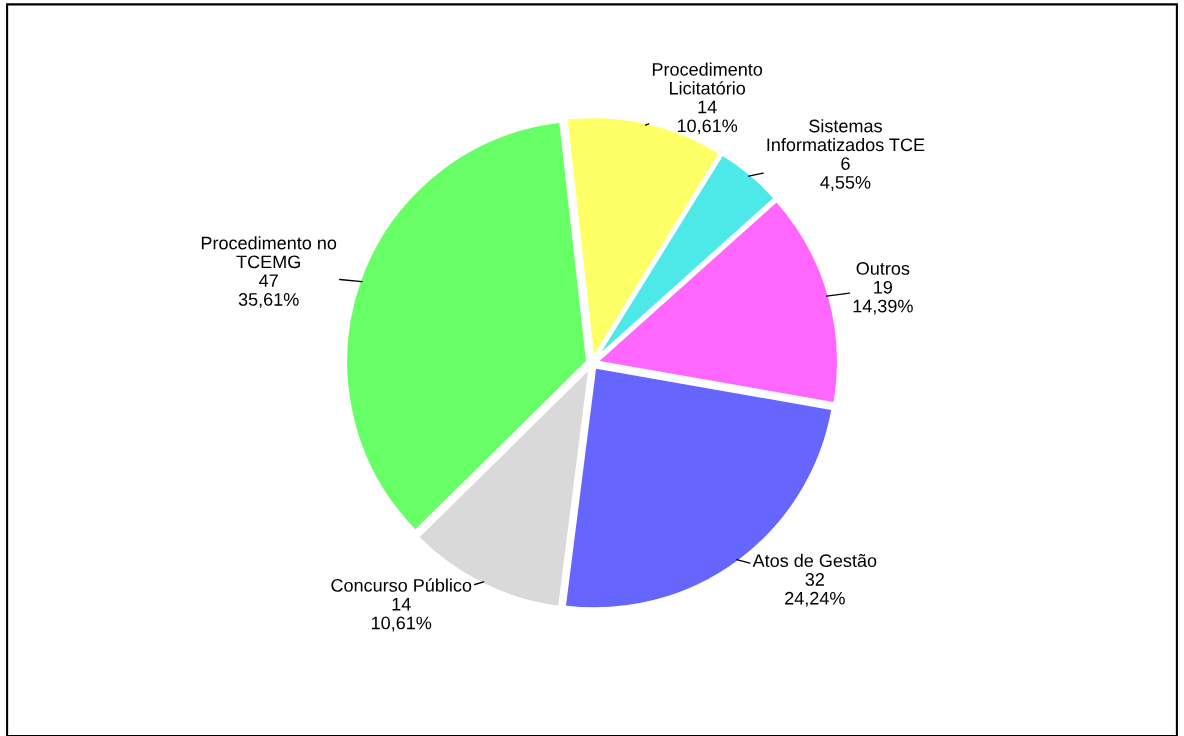  Describe the element at coordinates (269, 252) in the screenshot. I see `slice-label: Procedimento no TCEMG` at that location.